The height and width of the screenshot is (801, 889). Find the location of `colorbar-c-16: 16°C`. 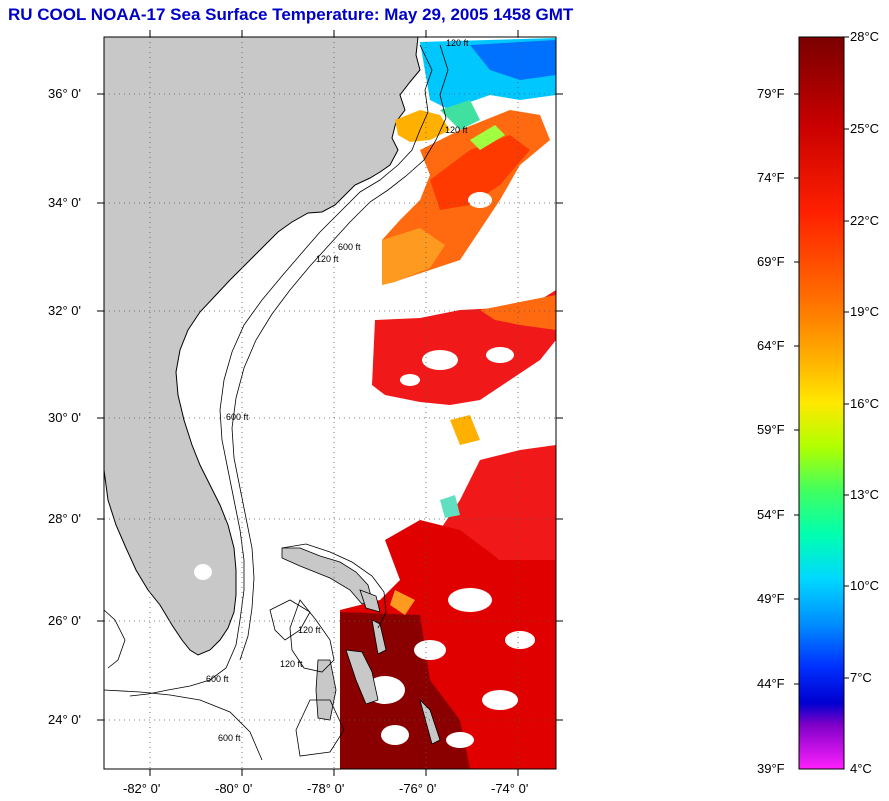

colorbar-c-16: 16°C is located at coordinates (864, 403).